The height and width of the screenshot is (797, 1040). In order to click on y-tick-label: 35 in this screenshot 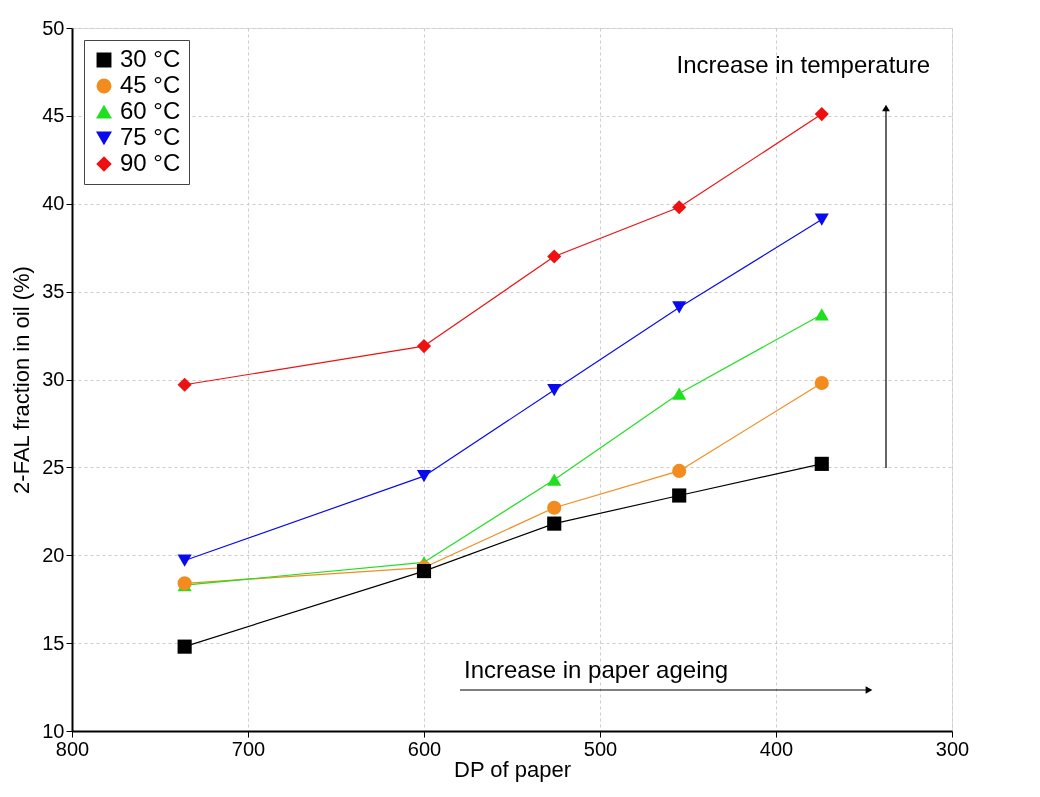, I will do `click(53, 291)`.